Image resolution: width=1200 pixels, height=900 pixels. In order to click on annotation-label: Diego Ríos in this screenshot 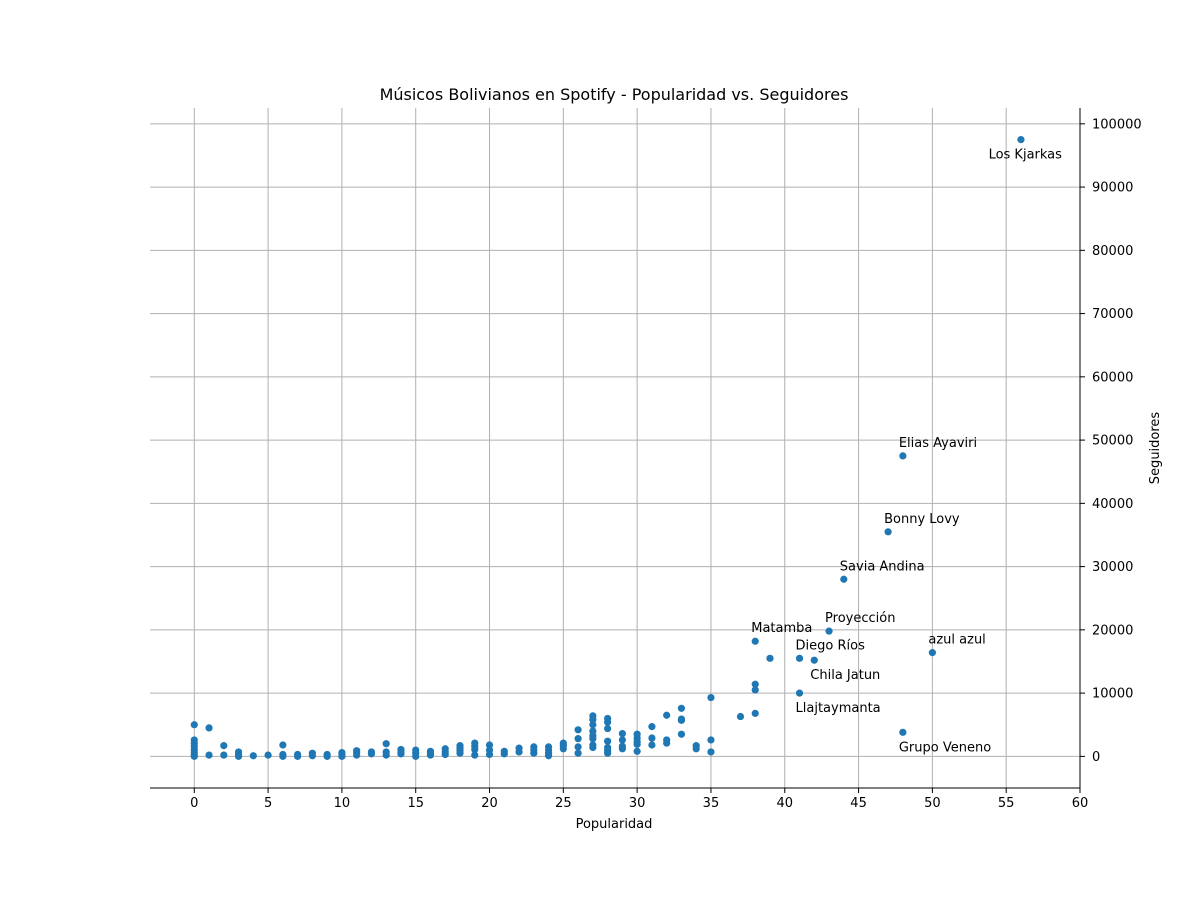, I will do `click(831, 645)`.